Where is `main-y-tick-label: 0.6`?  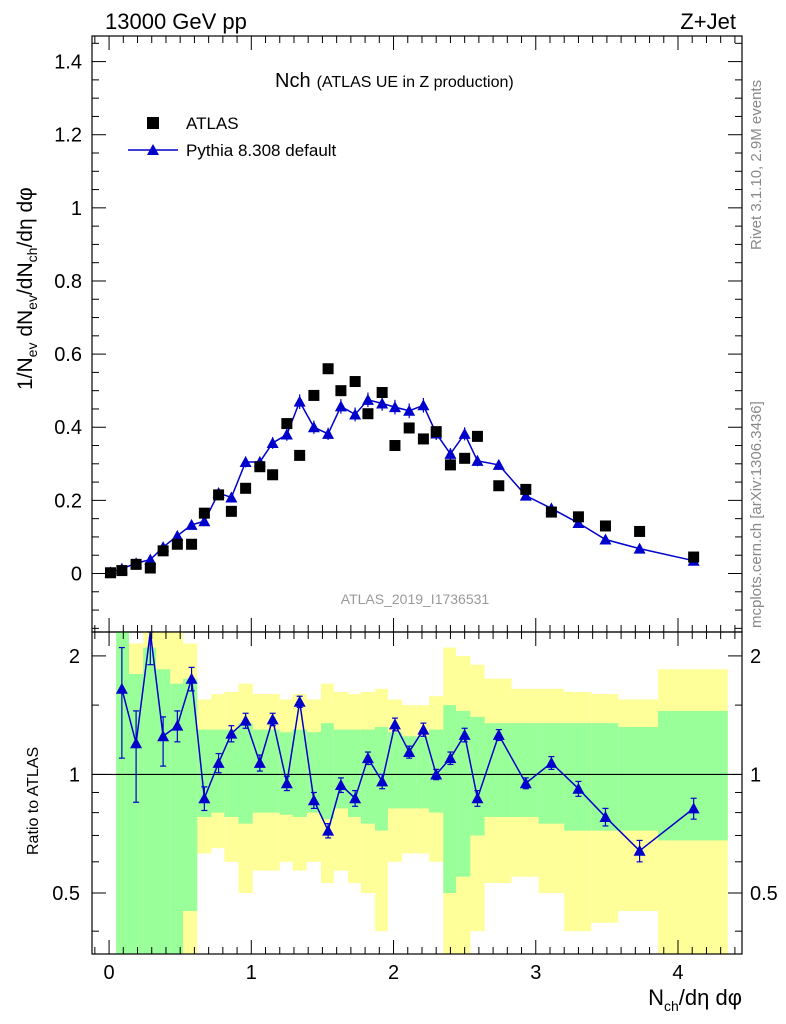
main-y-tick-label: 0.6 is located at coordinates (68, 355).